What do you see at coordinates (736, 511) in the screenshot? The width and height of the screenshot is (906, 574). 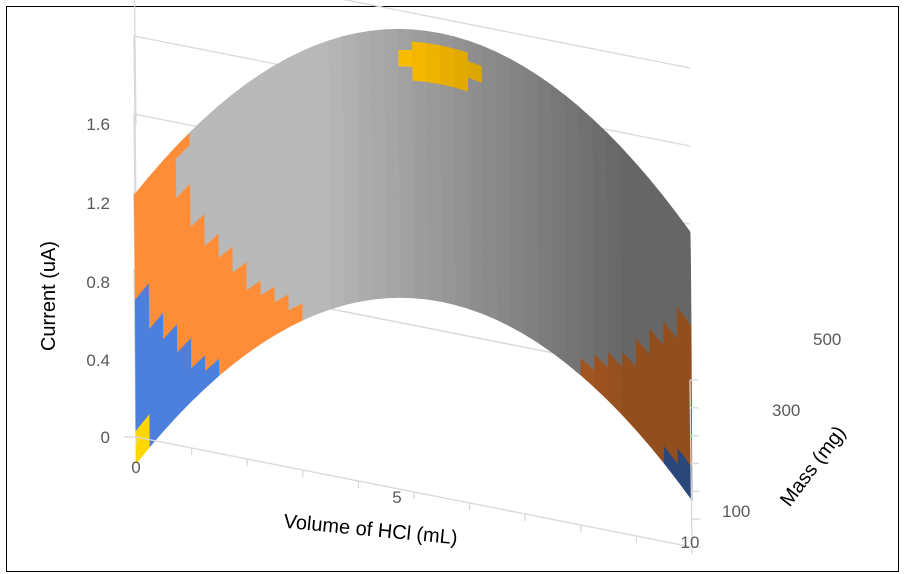 I see `y-tick-label-0: 100` at bounding box center [736, 511].